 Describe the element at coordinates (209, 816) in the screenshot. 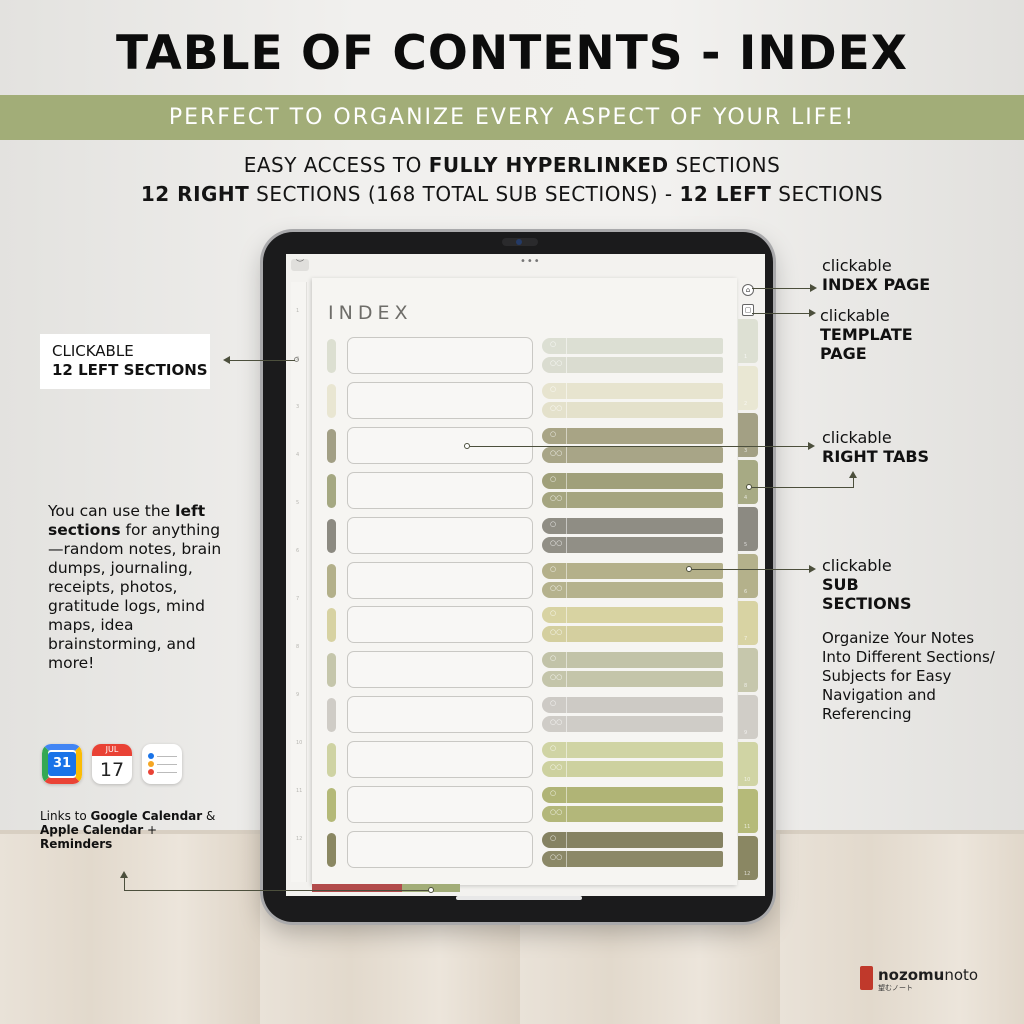

I see `links-text-amp: &` at that location.